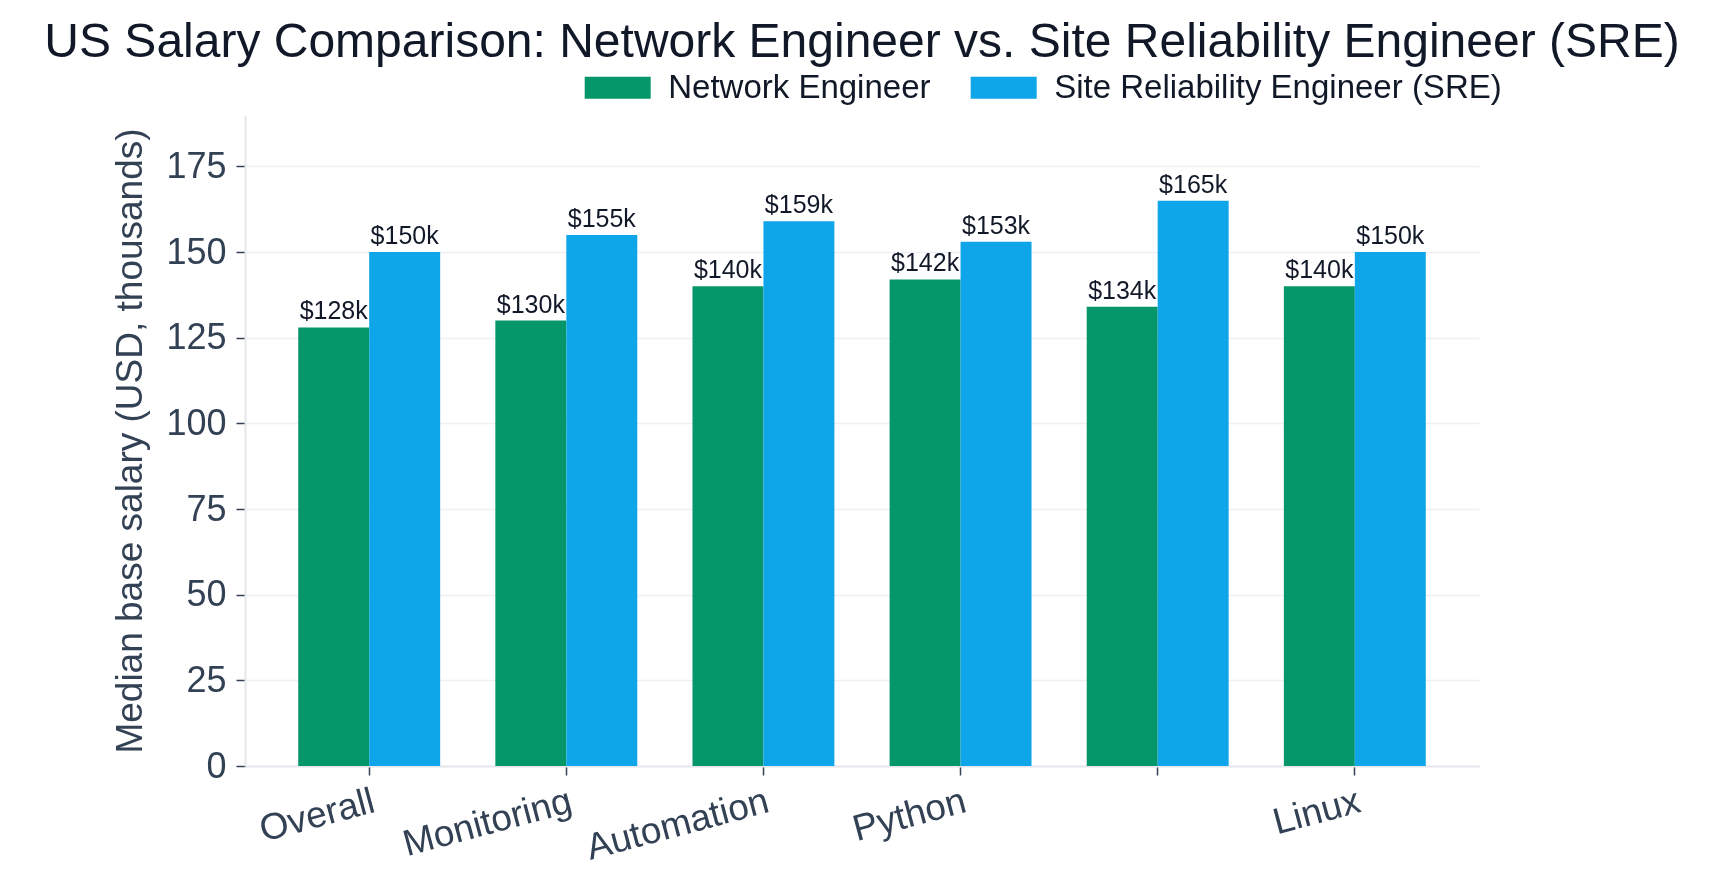  What do you see at coordinates (1193, 183) in the screenshot?
I see `data-label: $165k` at bounding box center [1193, 183].